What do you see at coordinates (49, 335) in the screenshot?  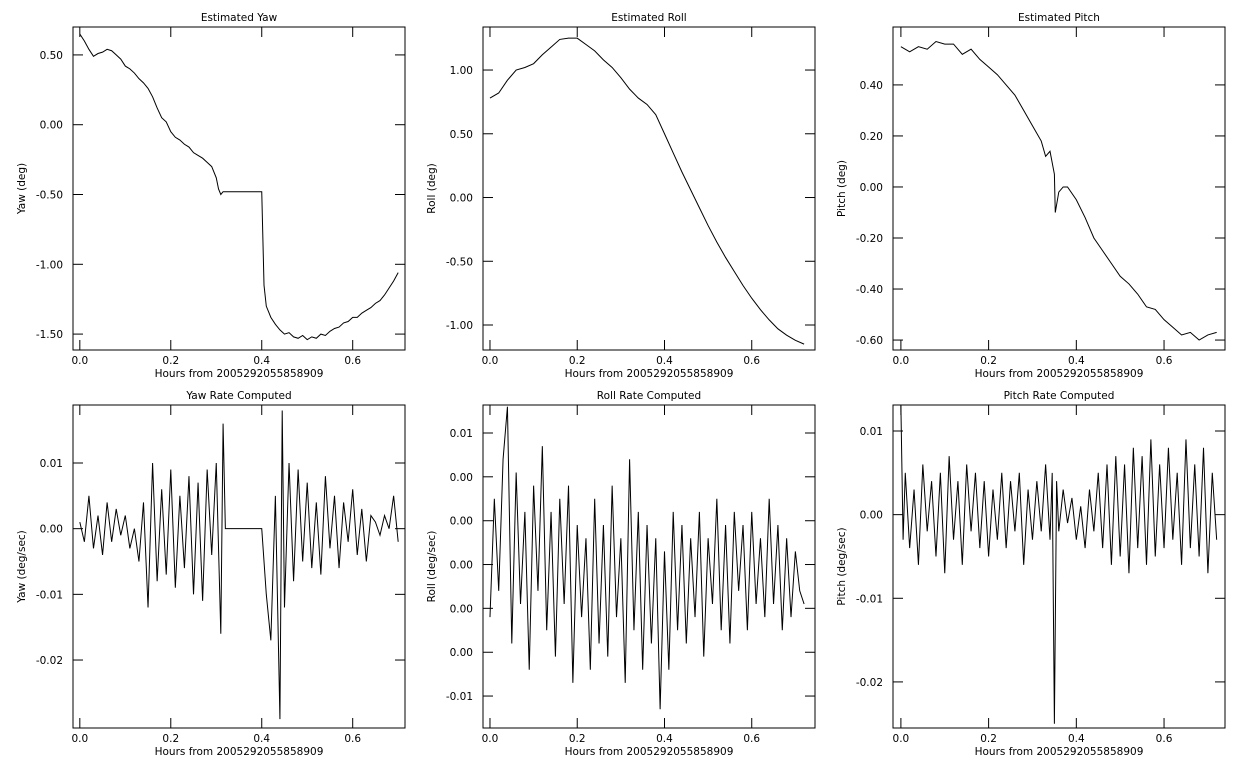 I see `y-tick-label: -1.50` at bounding box center [49, 335].